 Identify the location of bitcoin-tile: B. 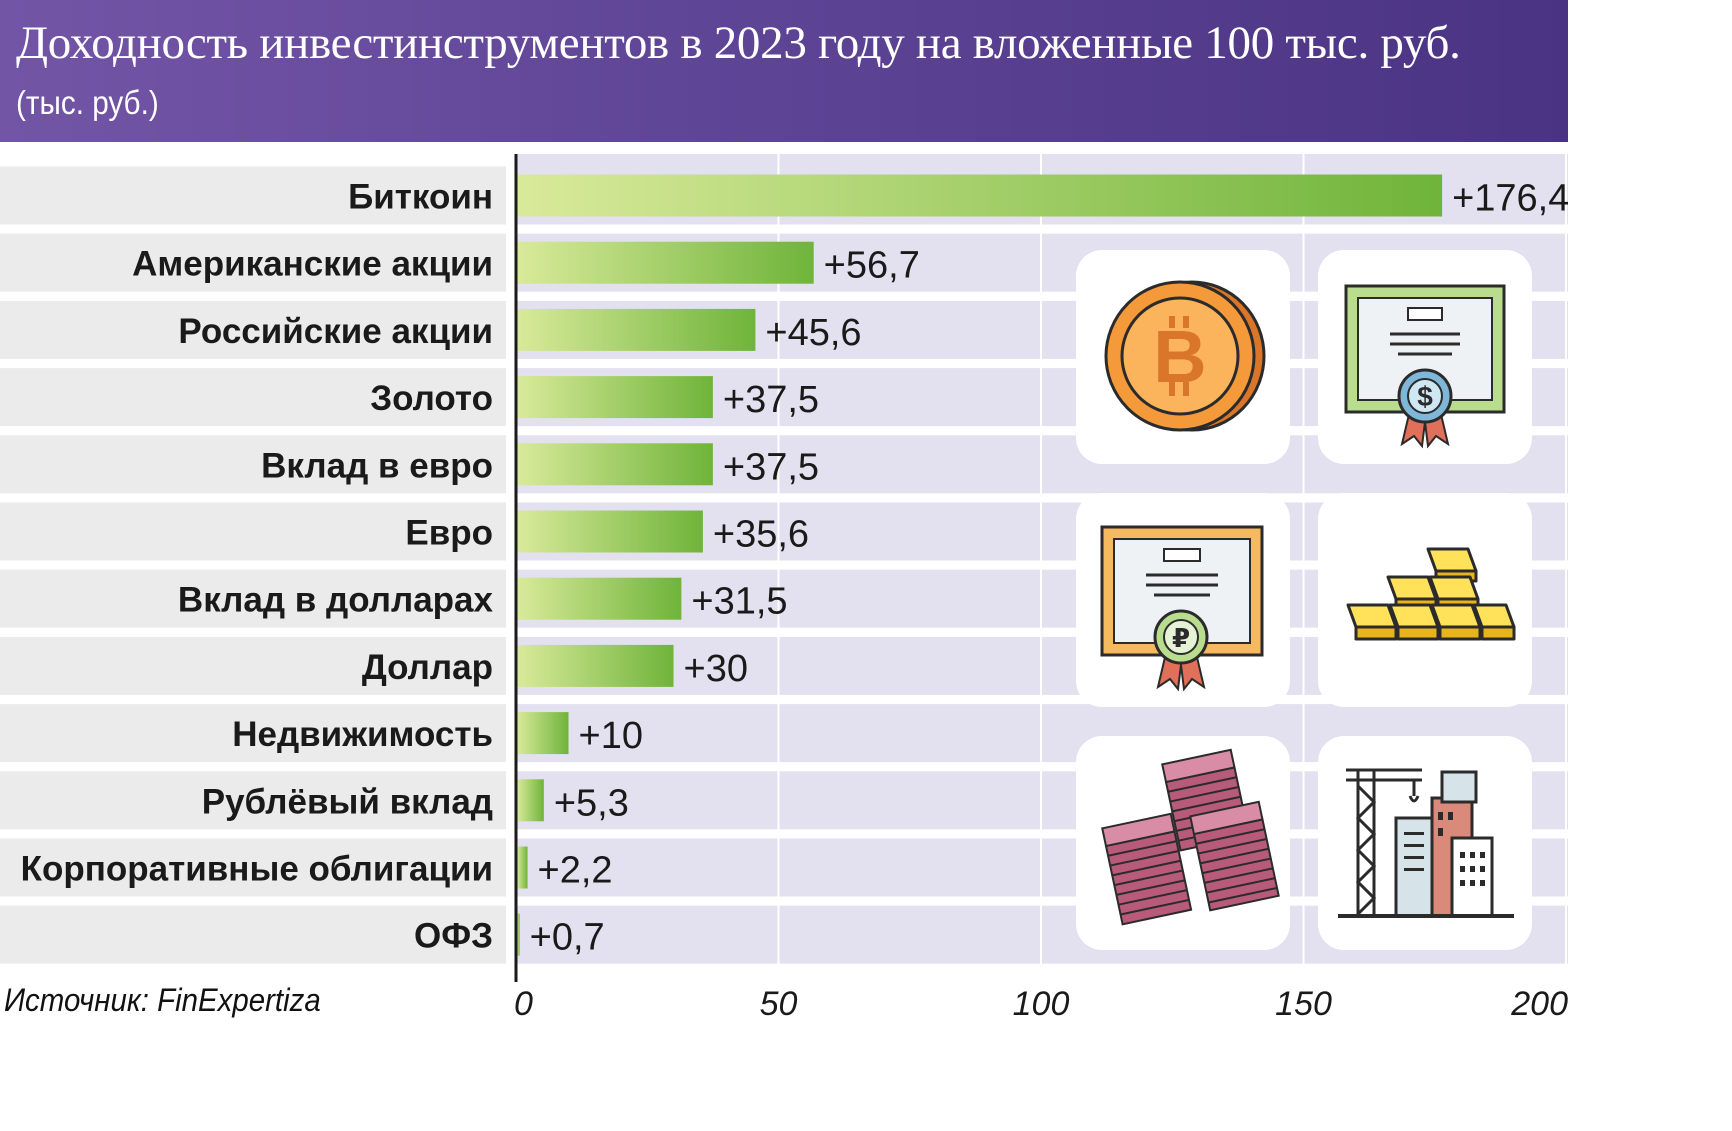
(1183, 357).